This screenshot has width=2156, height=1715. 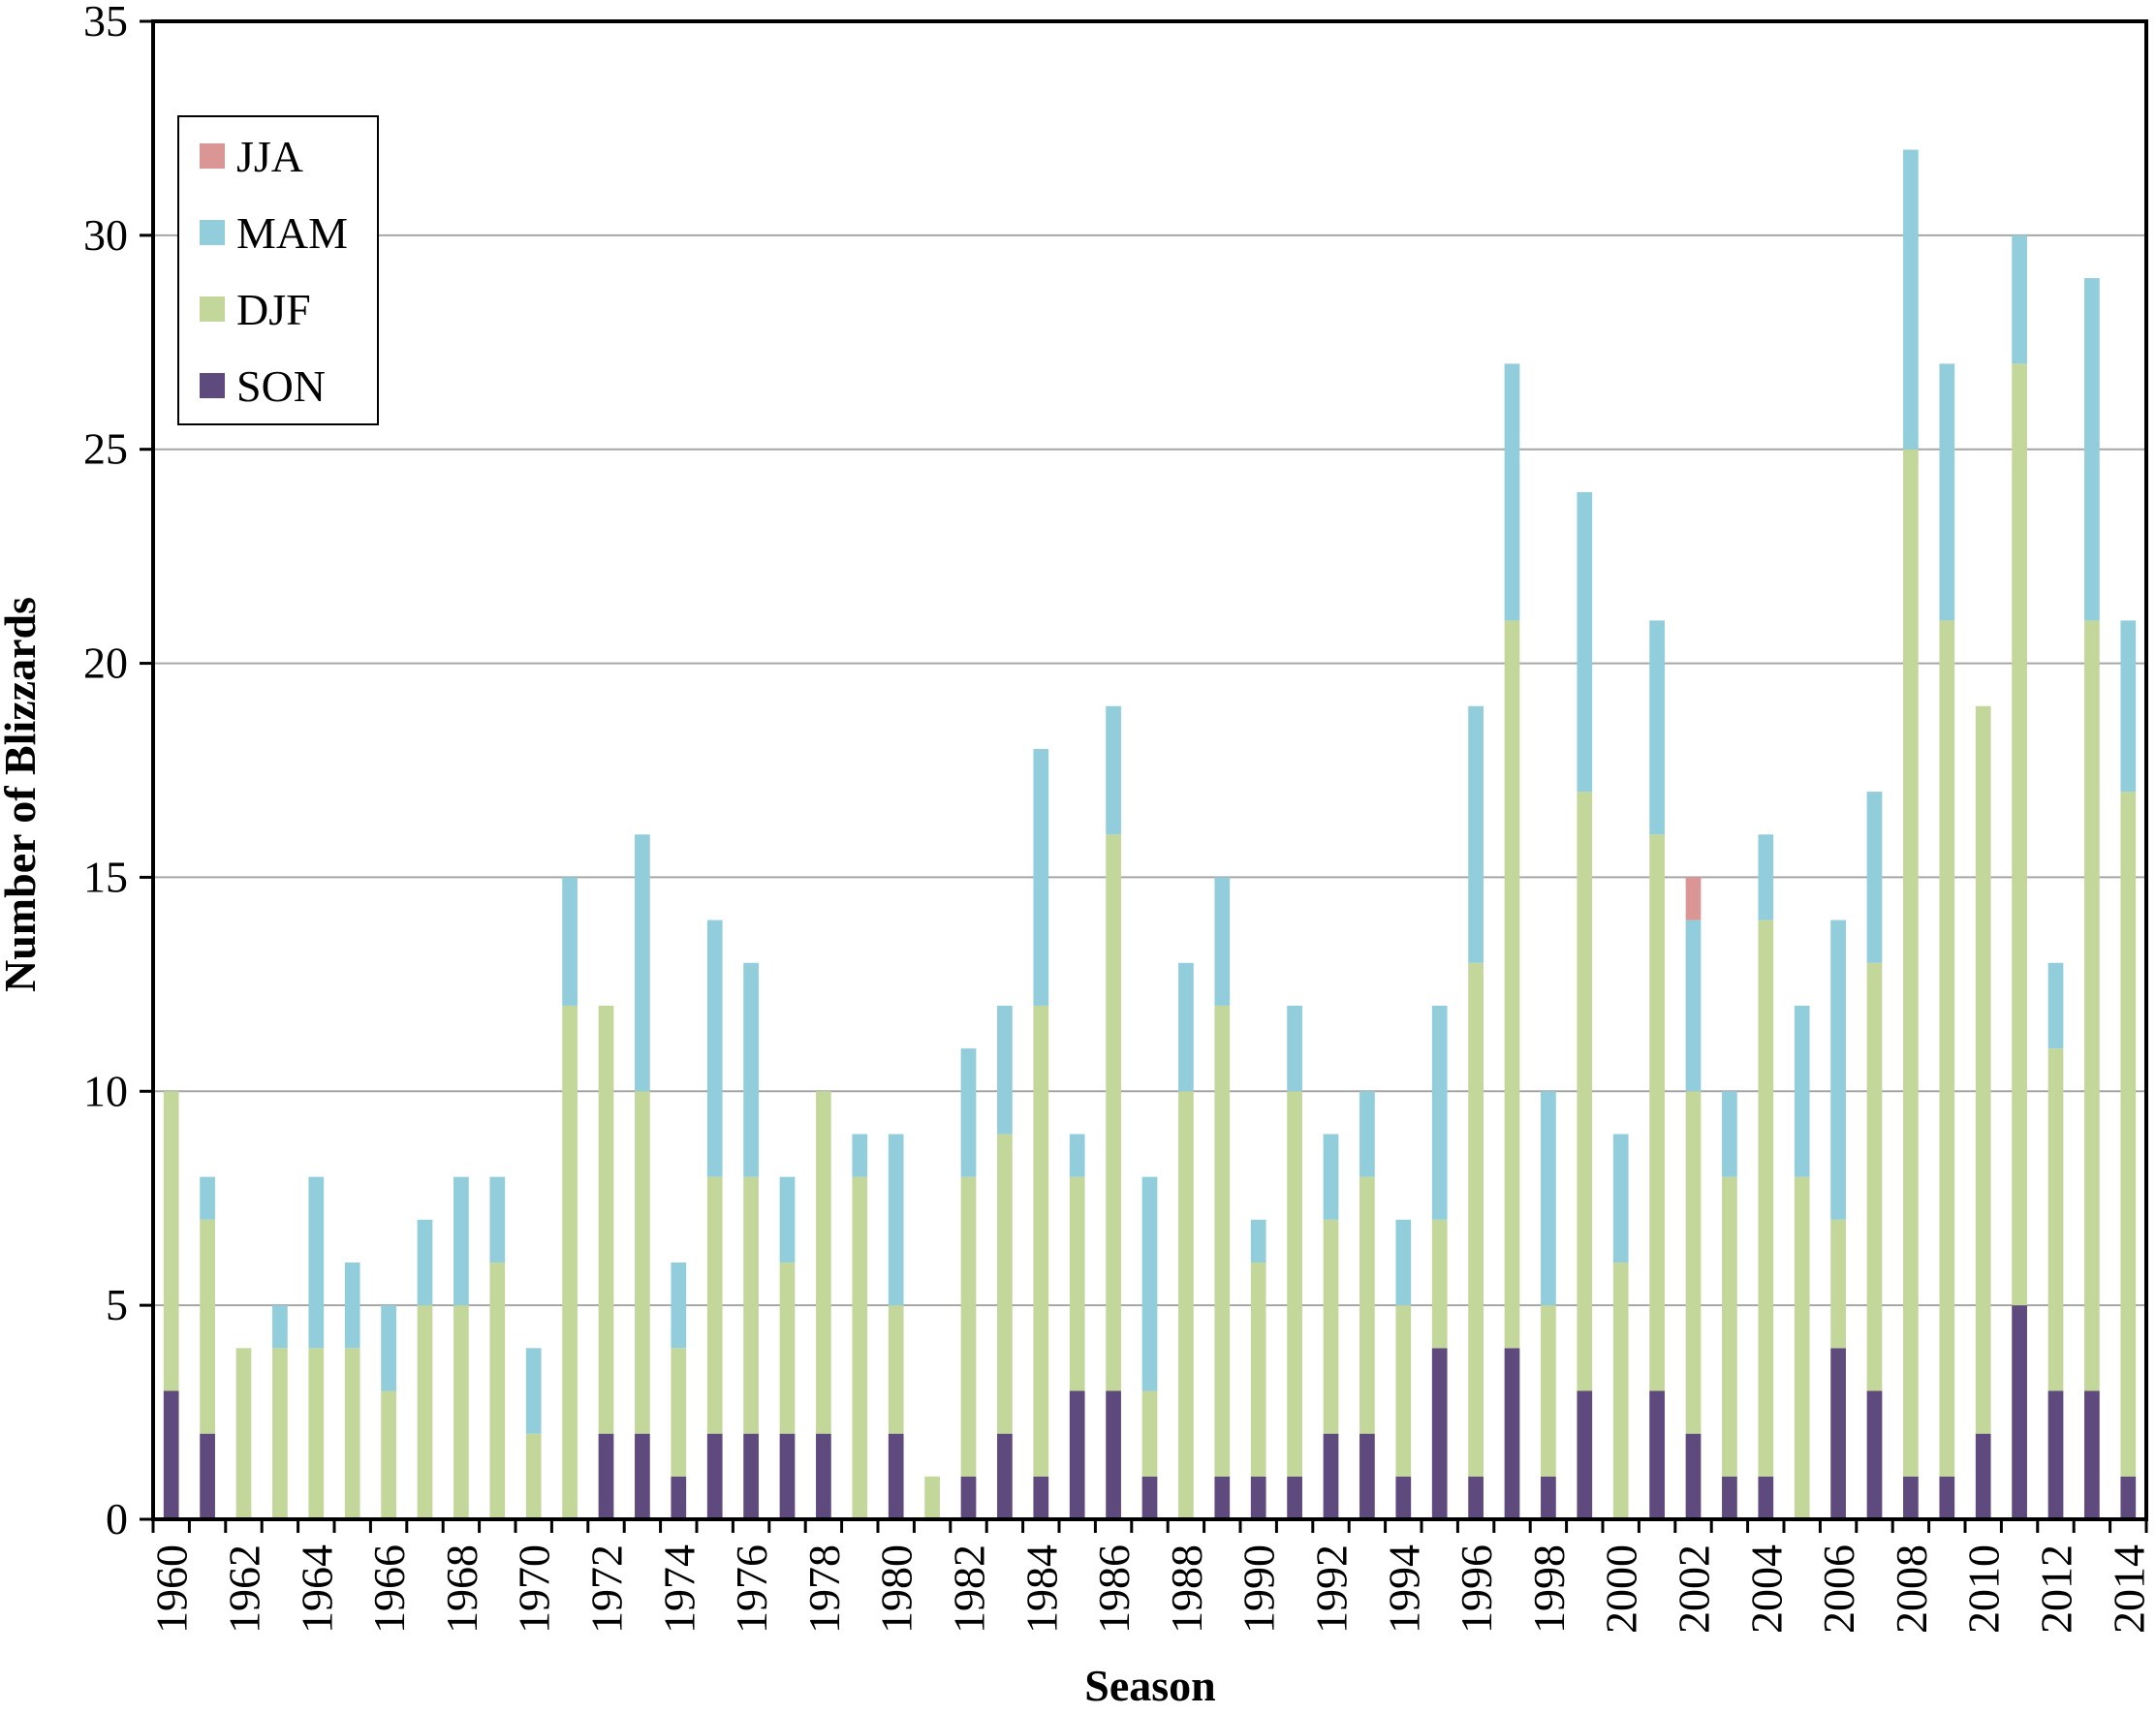 What do you see at coordinates (896, 1476) in the screenshot?
I see `bar-son-1980` at bounding box center [896, 1476].